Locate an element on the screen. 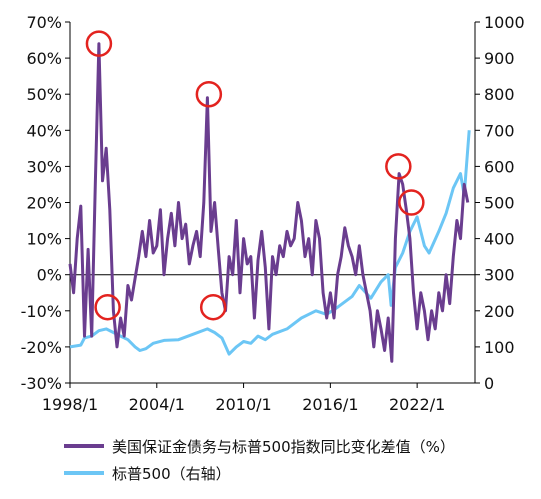  right-tick-label: 600 is located at coordinates (499, 166).